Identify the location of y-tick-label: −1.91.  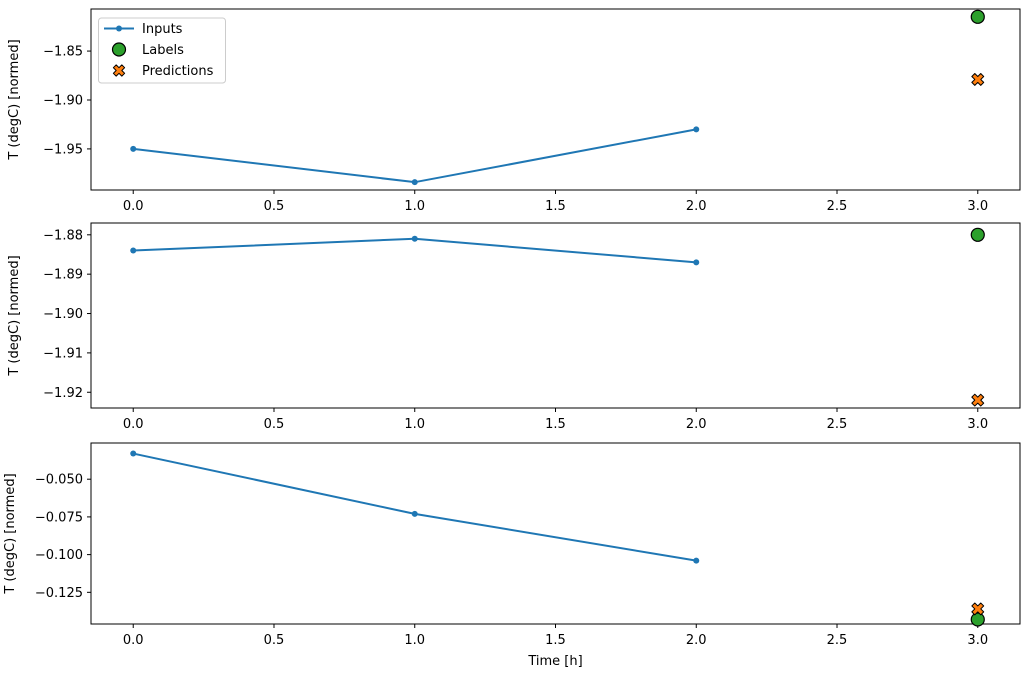
(63, 353).